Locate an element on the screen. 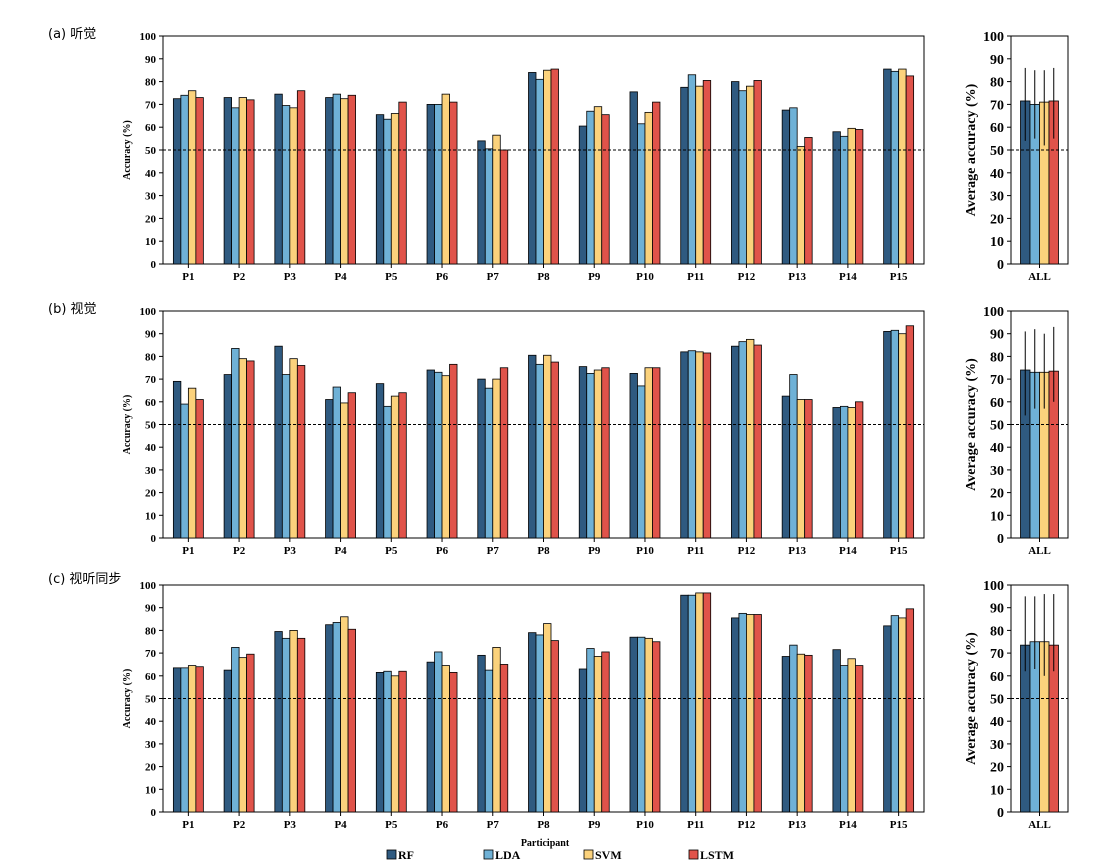 The width and height of the screenshot is (1116, 867). bar-lstm-p9 is located at coordinates (605, 732).